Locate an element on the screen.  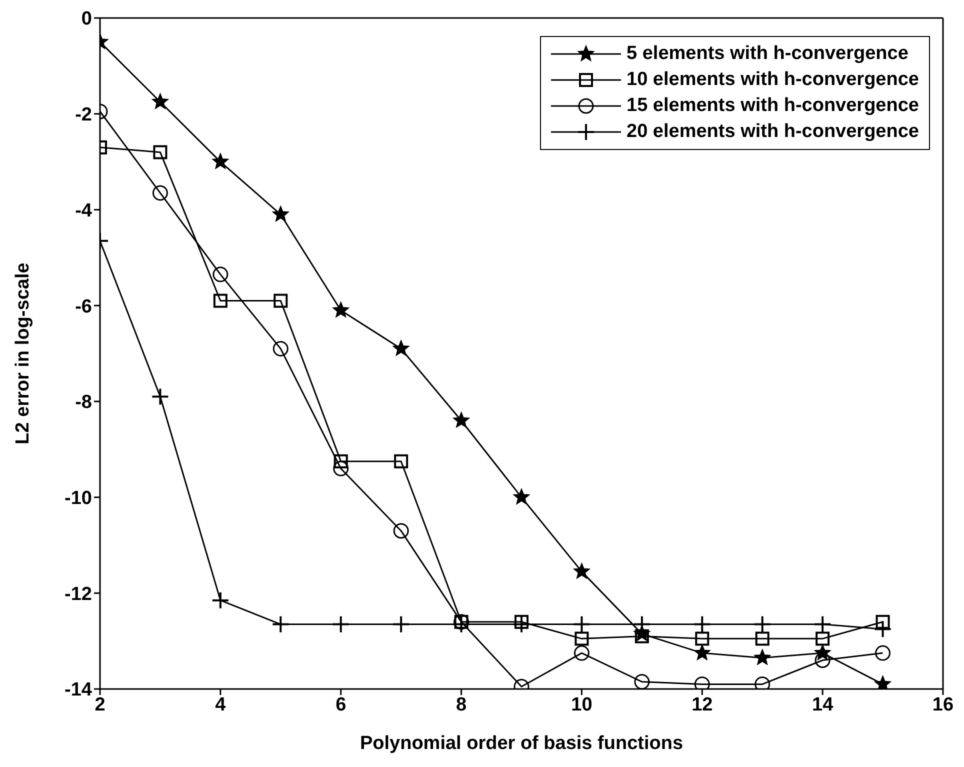
y-tick-label: 0 is located at coordinates (86, 19).